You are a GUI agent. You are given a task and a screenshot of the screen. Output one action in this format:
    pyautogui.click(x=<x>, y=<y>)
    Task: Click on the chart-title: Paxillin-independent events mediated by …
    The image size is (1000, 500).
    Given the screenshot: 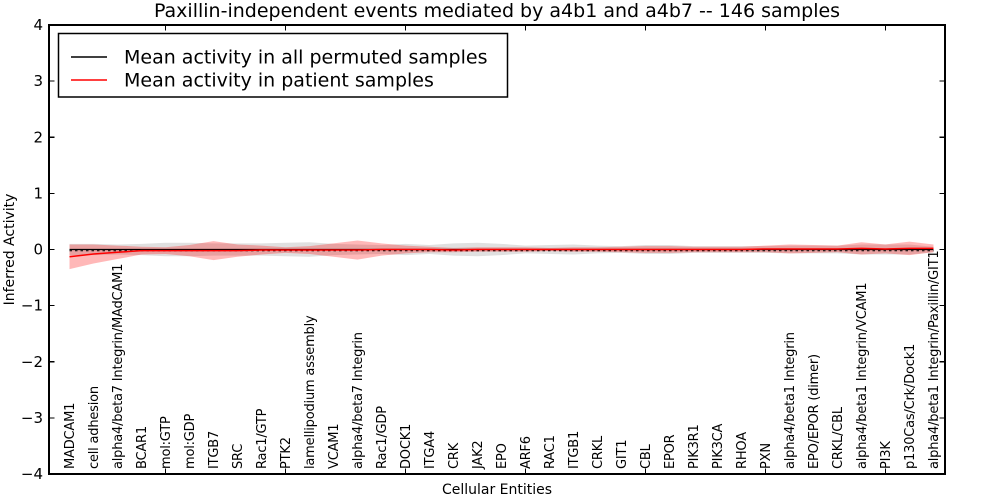 What is the action you would take?
    pyautogui.click(x=497, y=11)
    